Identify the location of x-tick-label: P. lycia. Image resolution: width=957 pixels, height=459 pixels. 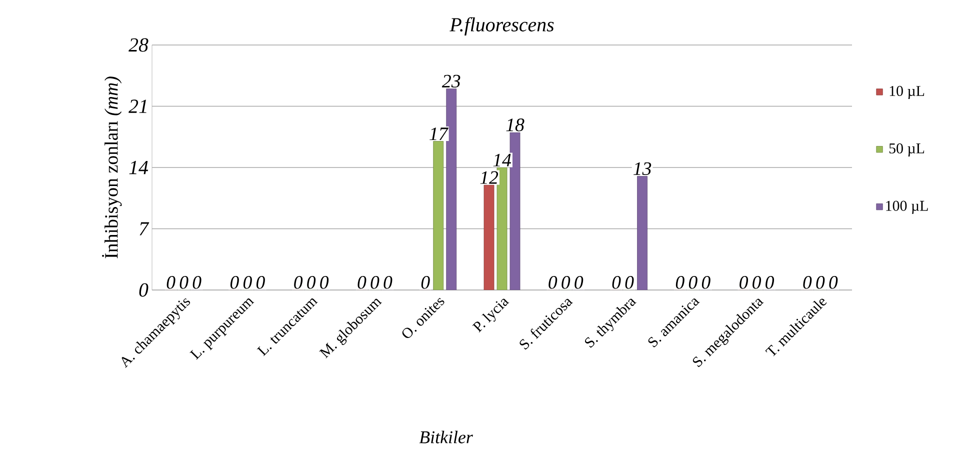
(491, 315).